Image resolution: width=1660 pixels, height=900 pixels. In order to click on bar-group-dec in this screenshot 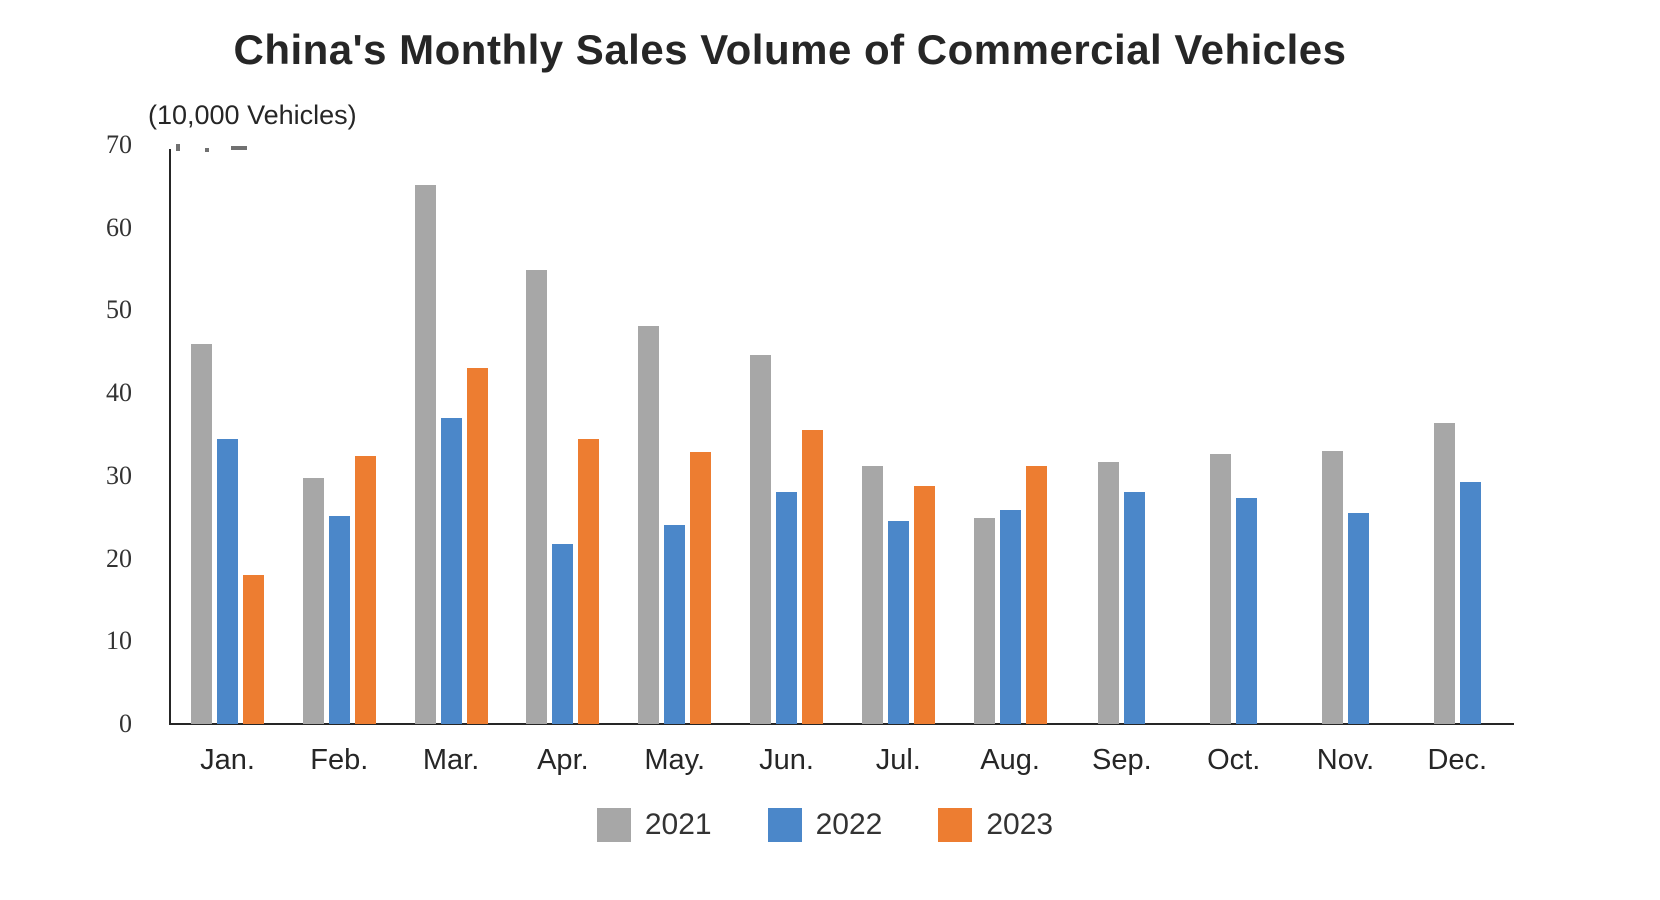, I will do `click(1457, 573)`.